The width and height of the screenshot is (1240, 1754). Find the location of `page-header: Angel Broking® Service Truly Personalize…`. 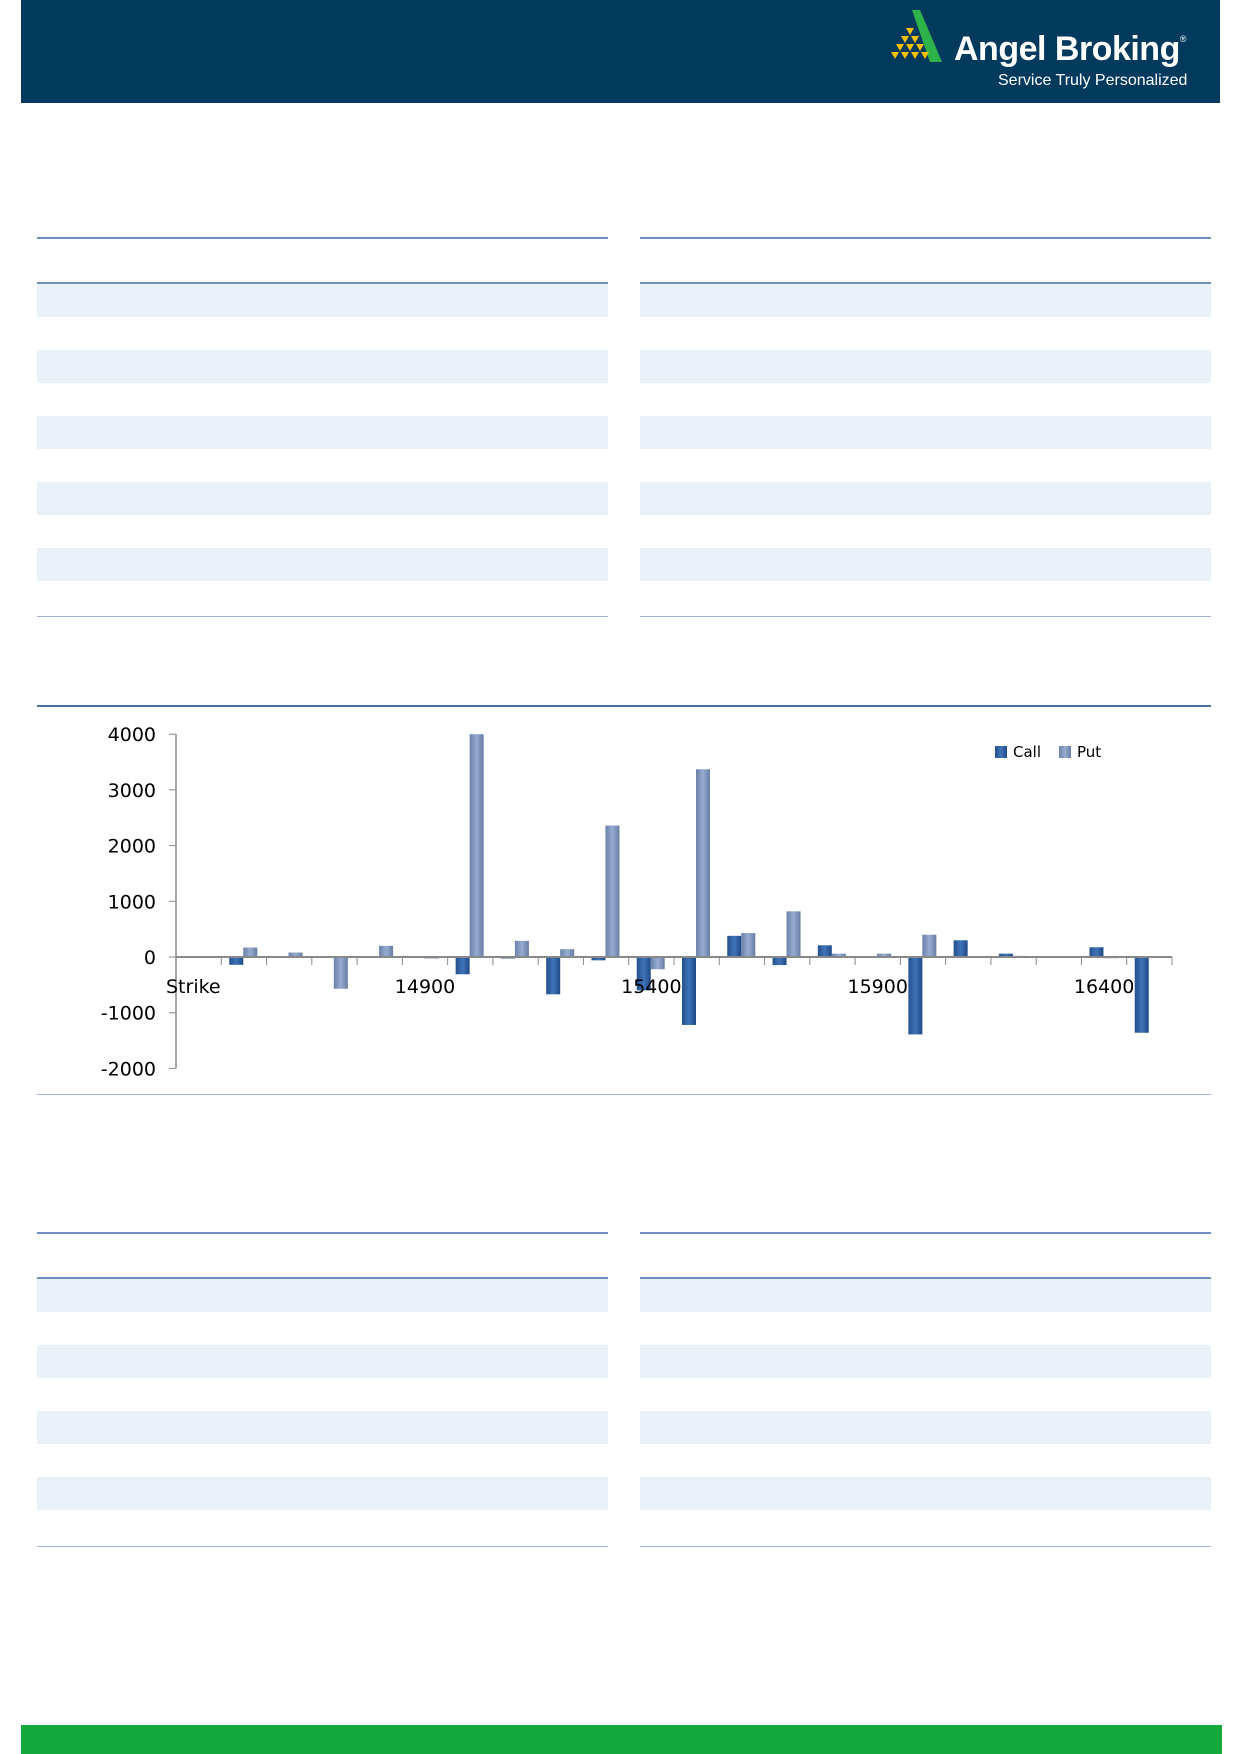

page-header: Angel Broking® Service Truly Personalize… is located at coordinates (620, 51).